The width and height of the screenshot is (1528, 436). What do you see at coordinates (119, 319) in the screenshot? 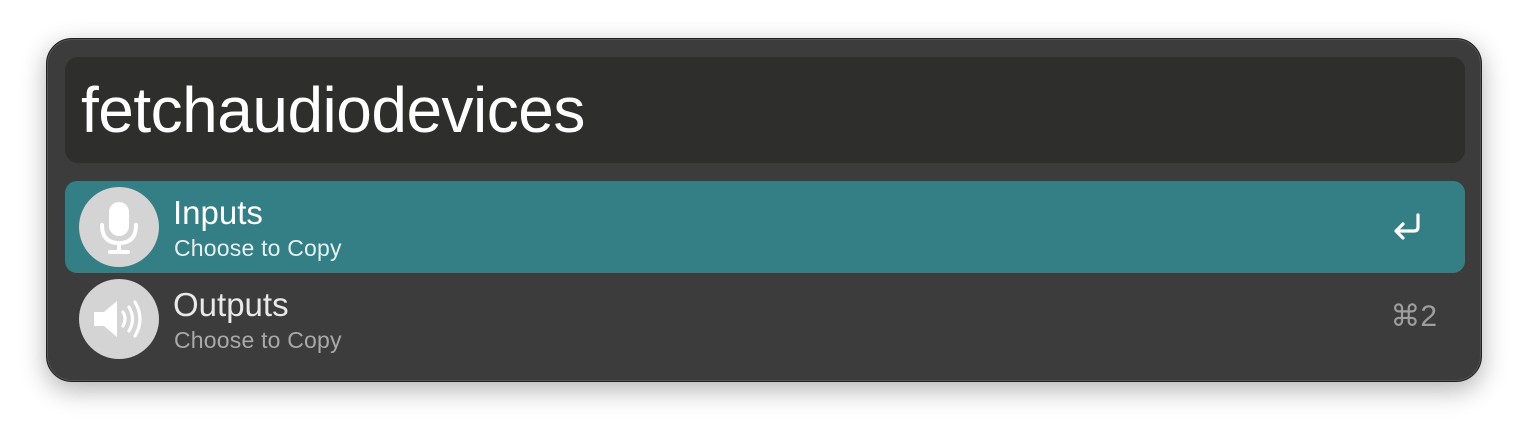
I see `speaker-icon` at bounding box center [119, 319].